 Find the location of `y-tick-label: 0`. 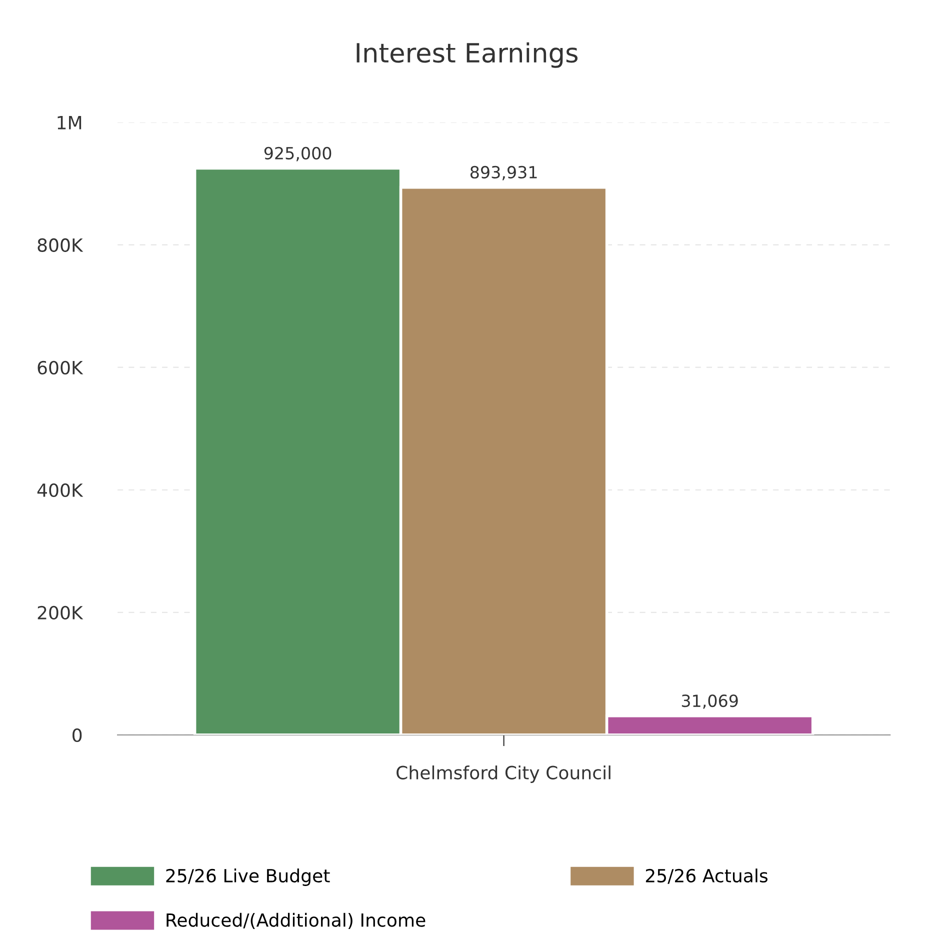

y-tick-label: 0 is located at coordinates (77, 735).